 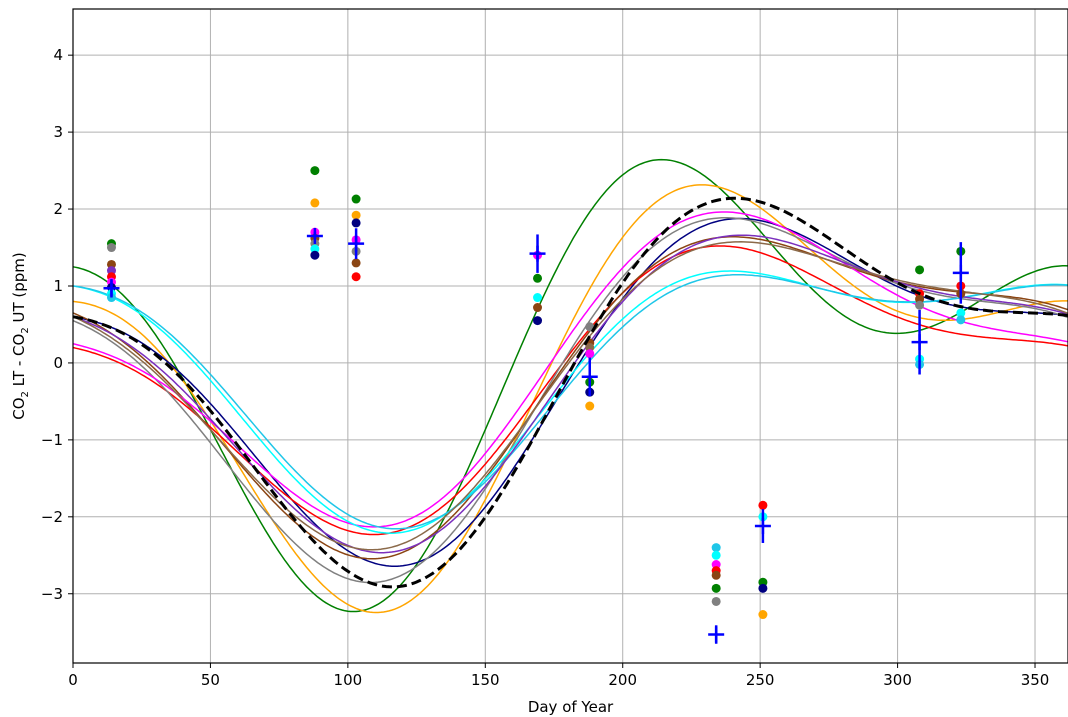 I want to click on x-tick-label: 250, so click(x=760, y=680).